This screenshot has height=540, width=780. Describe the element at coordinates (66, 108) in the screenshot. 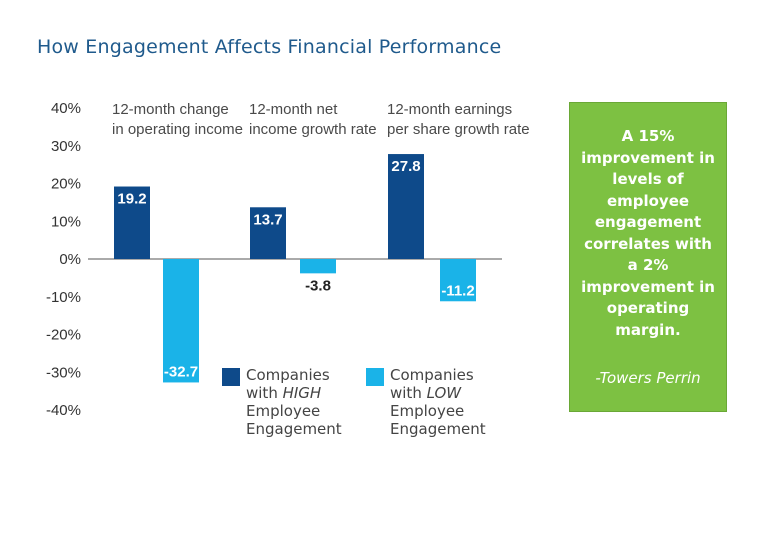

I see `y-tick-label: 40%` at that location.